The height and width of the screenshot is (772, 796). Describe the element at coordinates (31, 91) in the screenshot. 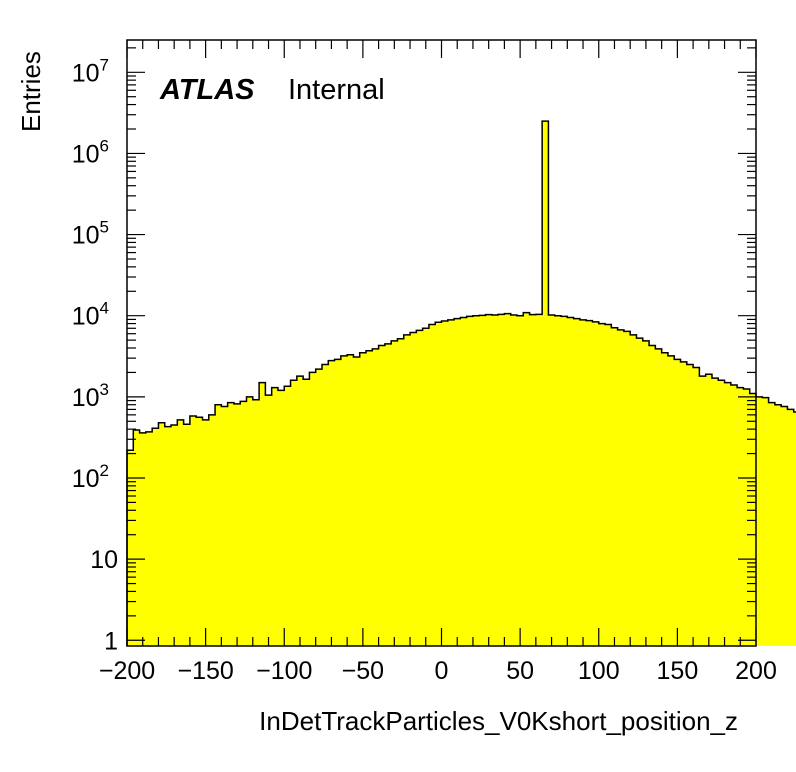

I see `y-axis-title: Entries` at that location.